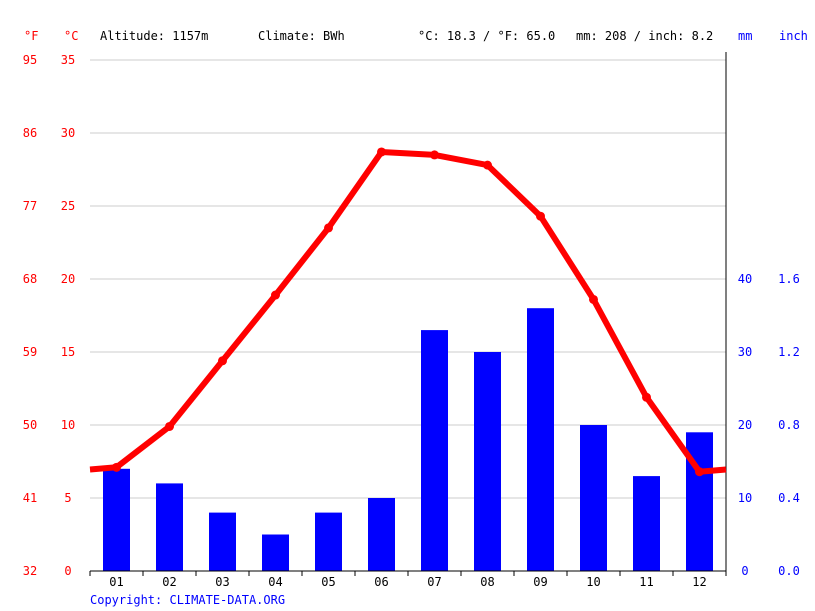  What do you see at coordinates (30, 425) in the screenshot?
I see `fahrenheit-tick-label: 50` at bounding box center [30, 425].